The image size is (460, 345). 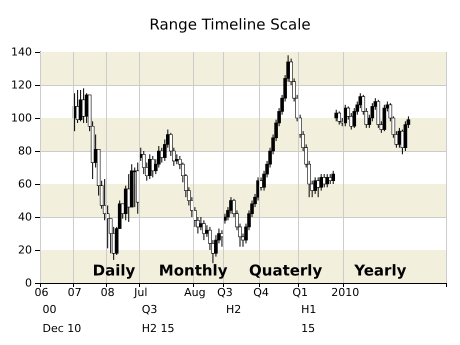 I want to click on text: Dec 10, so click(x=62, y=328).